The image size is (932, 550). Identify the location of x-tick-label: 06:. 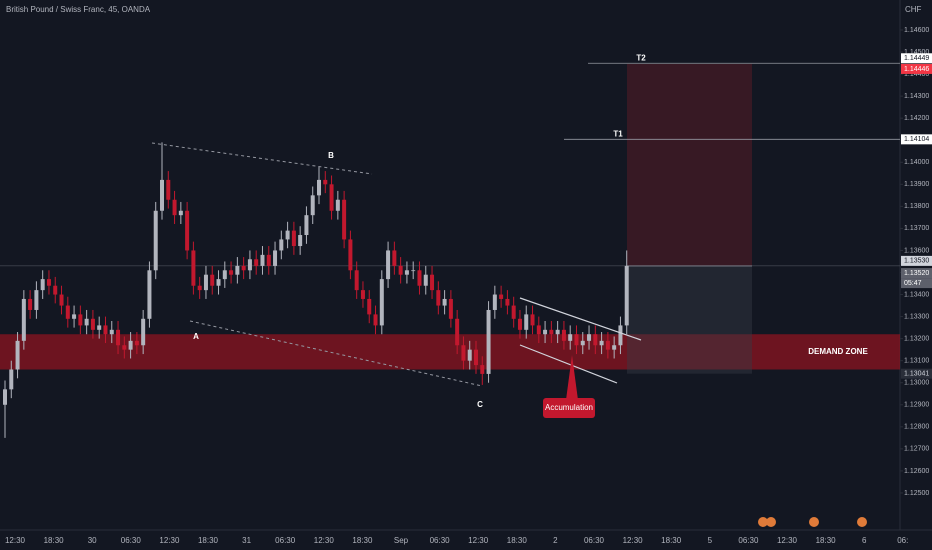
(902, 540).